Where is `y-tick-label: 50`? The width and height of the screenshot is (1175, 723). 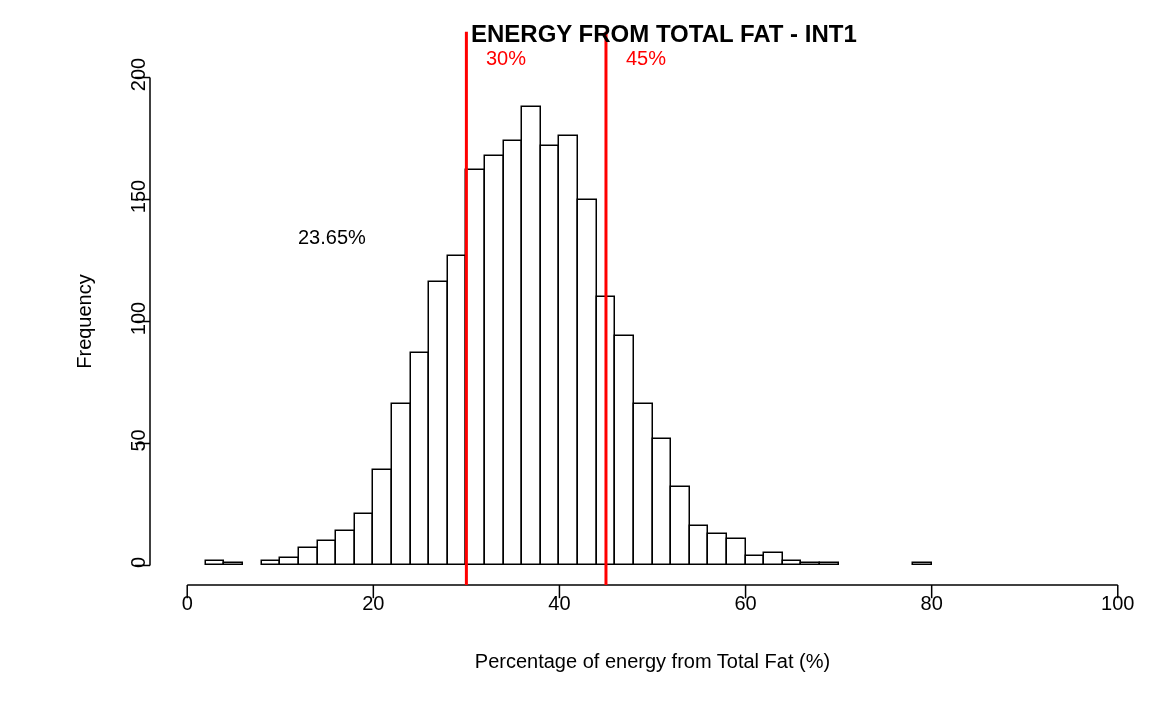
y-tick-label: 50 is located at coordinates (138, 440).